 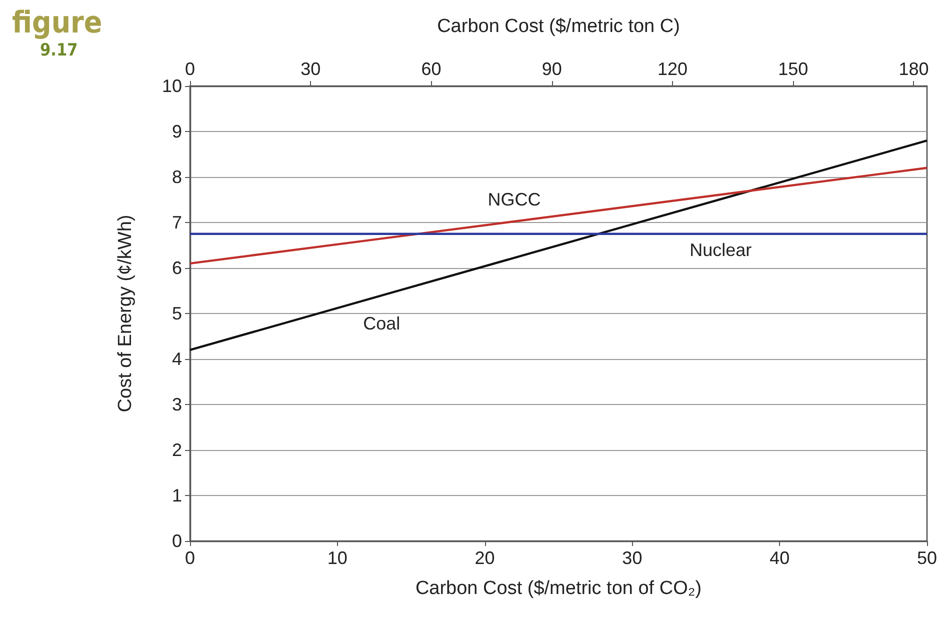 What do you see at coordinates (57, 23) in the screenshot?
I see `text: figure` at bounding box center [57, 23].